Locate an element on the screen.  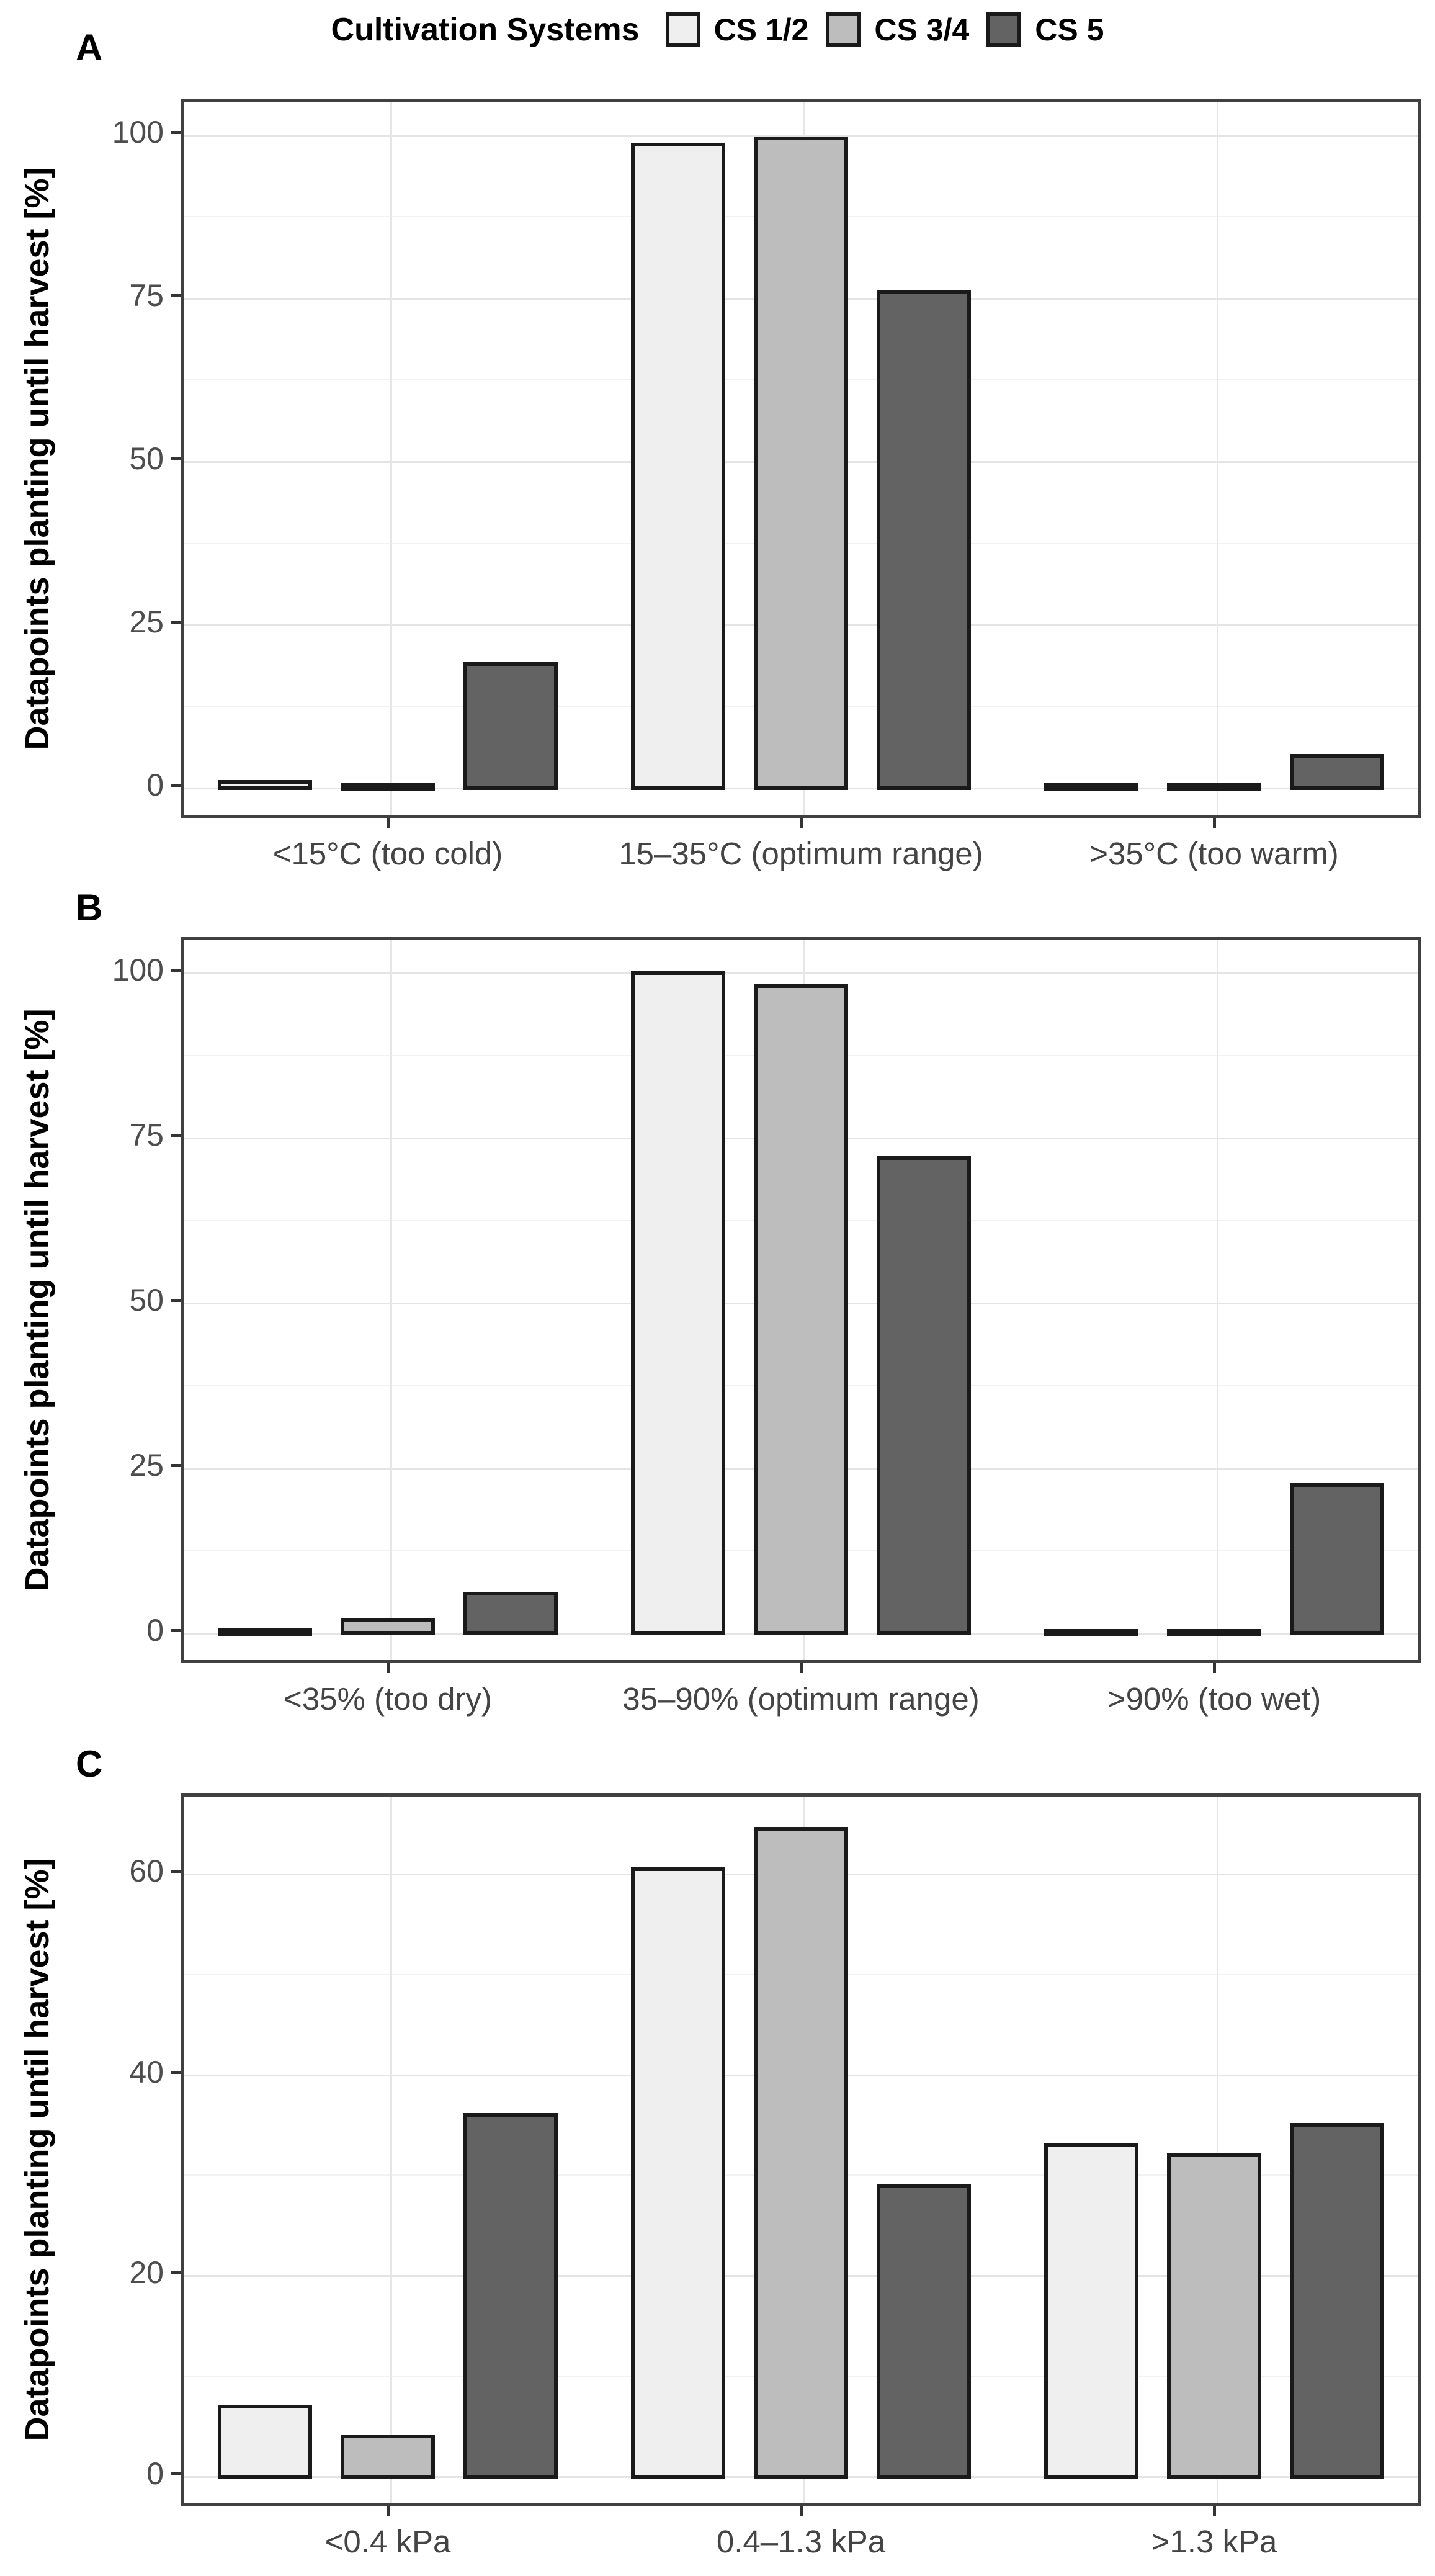
legend-label-cs5: CS 5 is located at coordinates (1069, 29).